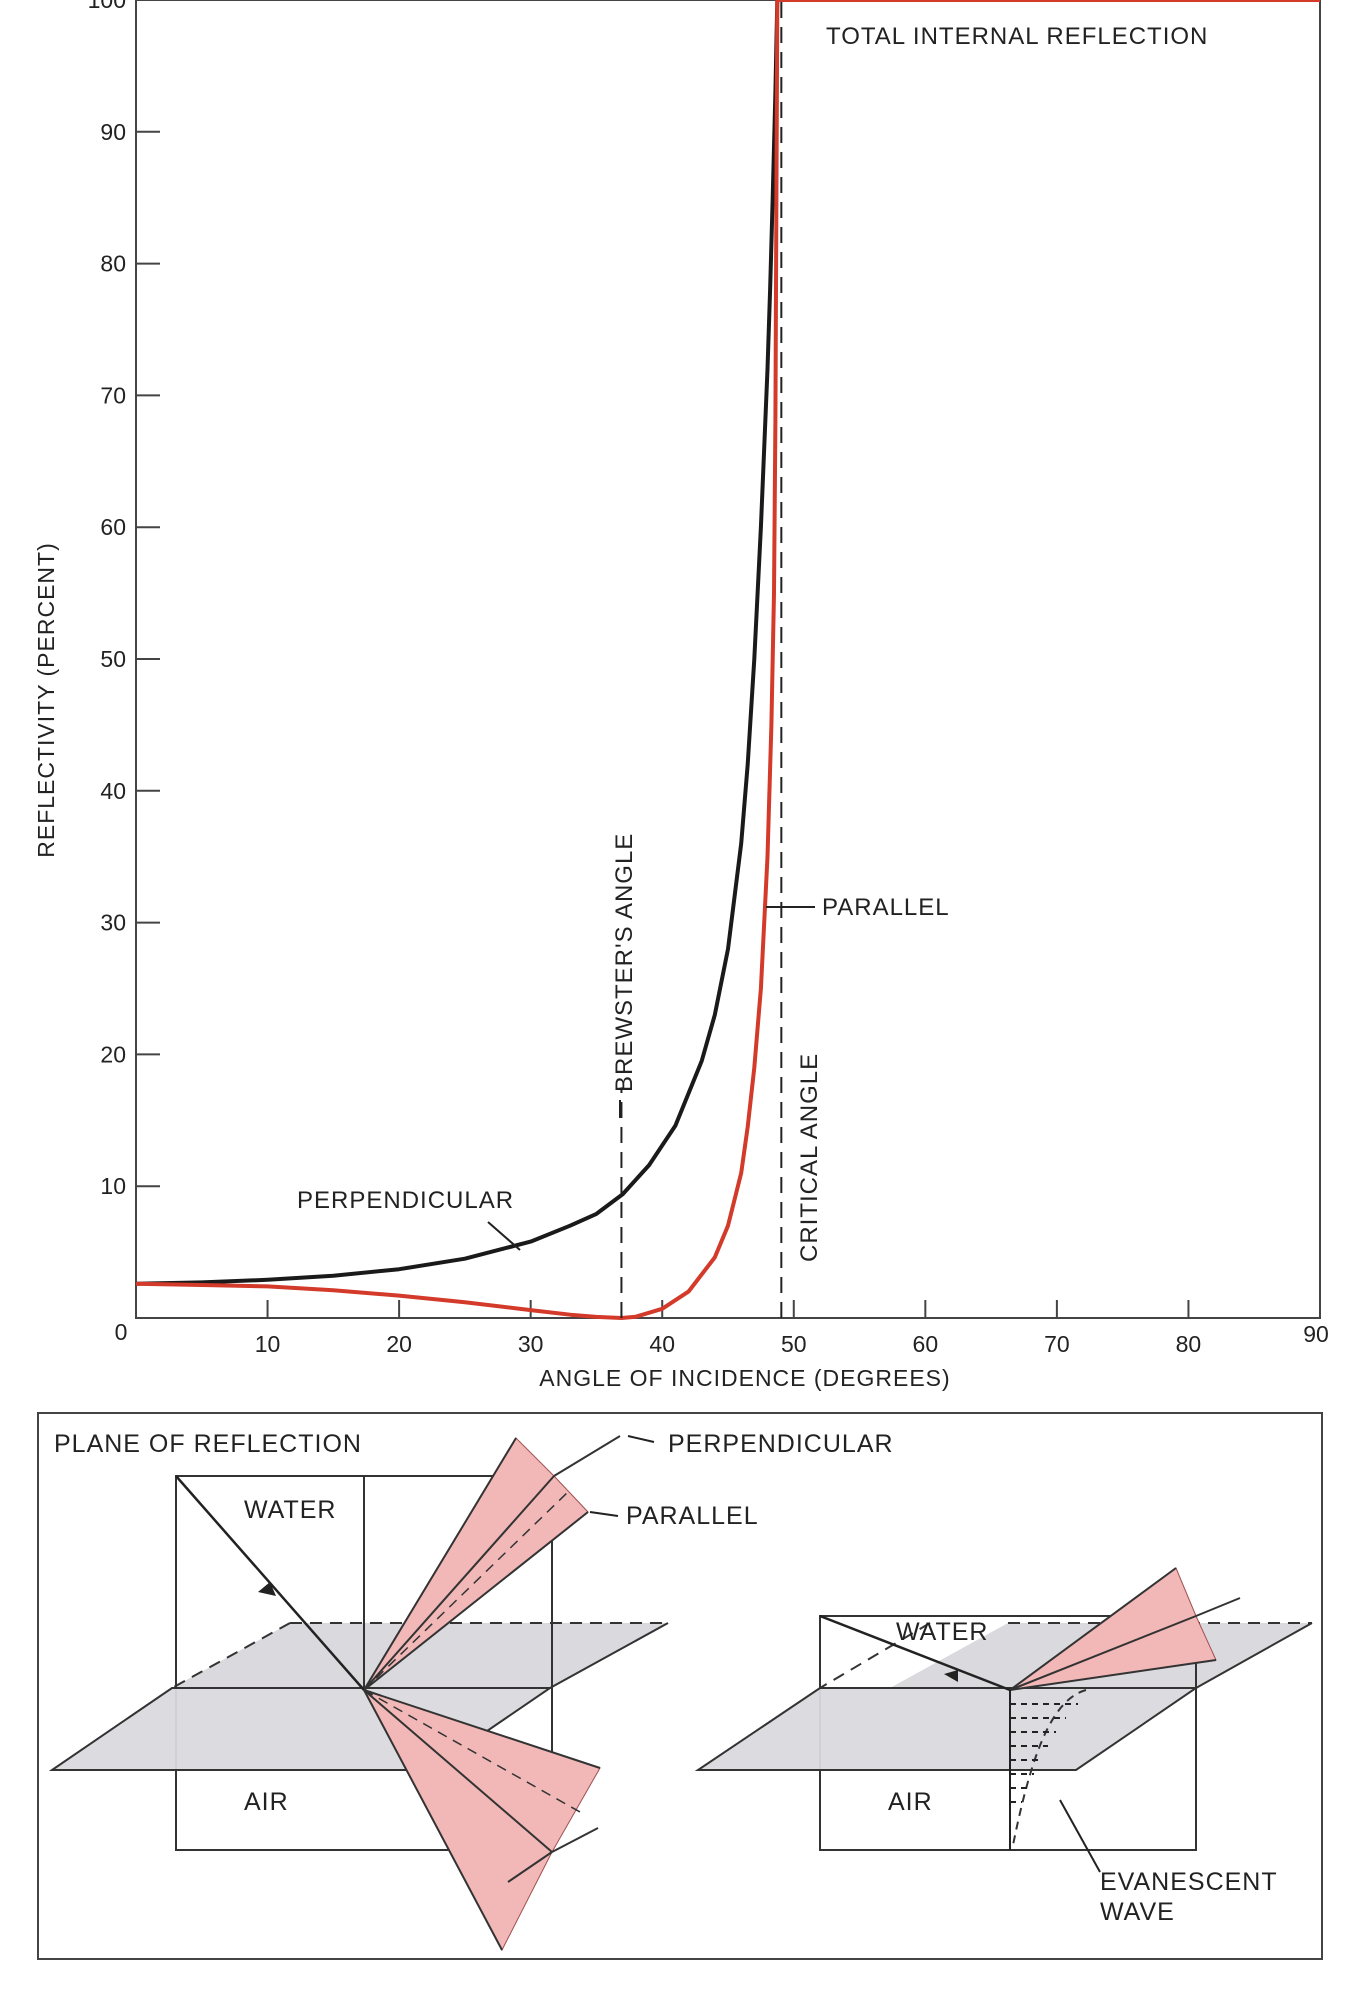 The height and width of the screenshot is (1990, 1354). Describe the element at coordinates (1057, 1344) in the screenshot. I see `x-tick-label: 70` at that location.